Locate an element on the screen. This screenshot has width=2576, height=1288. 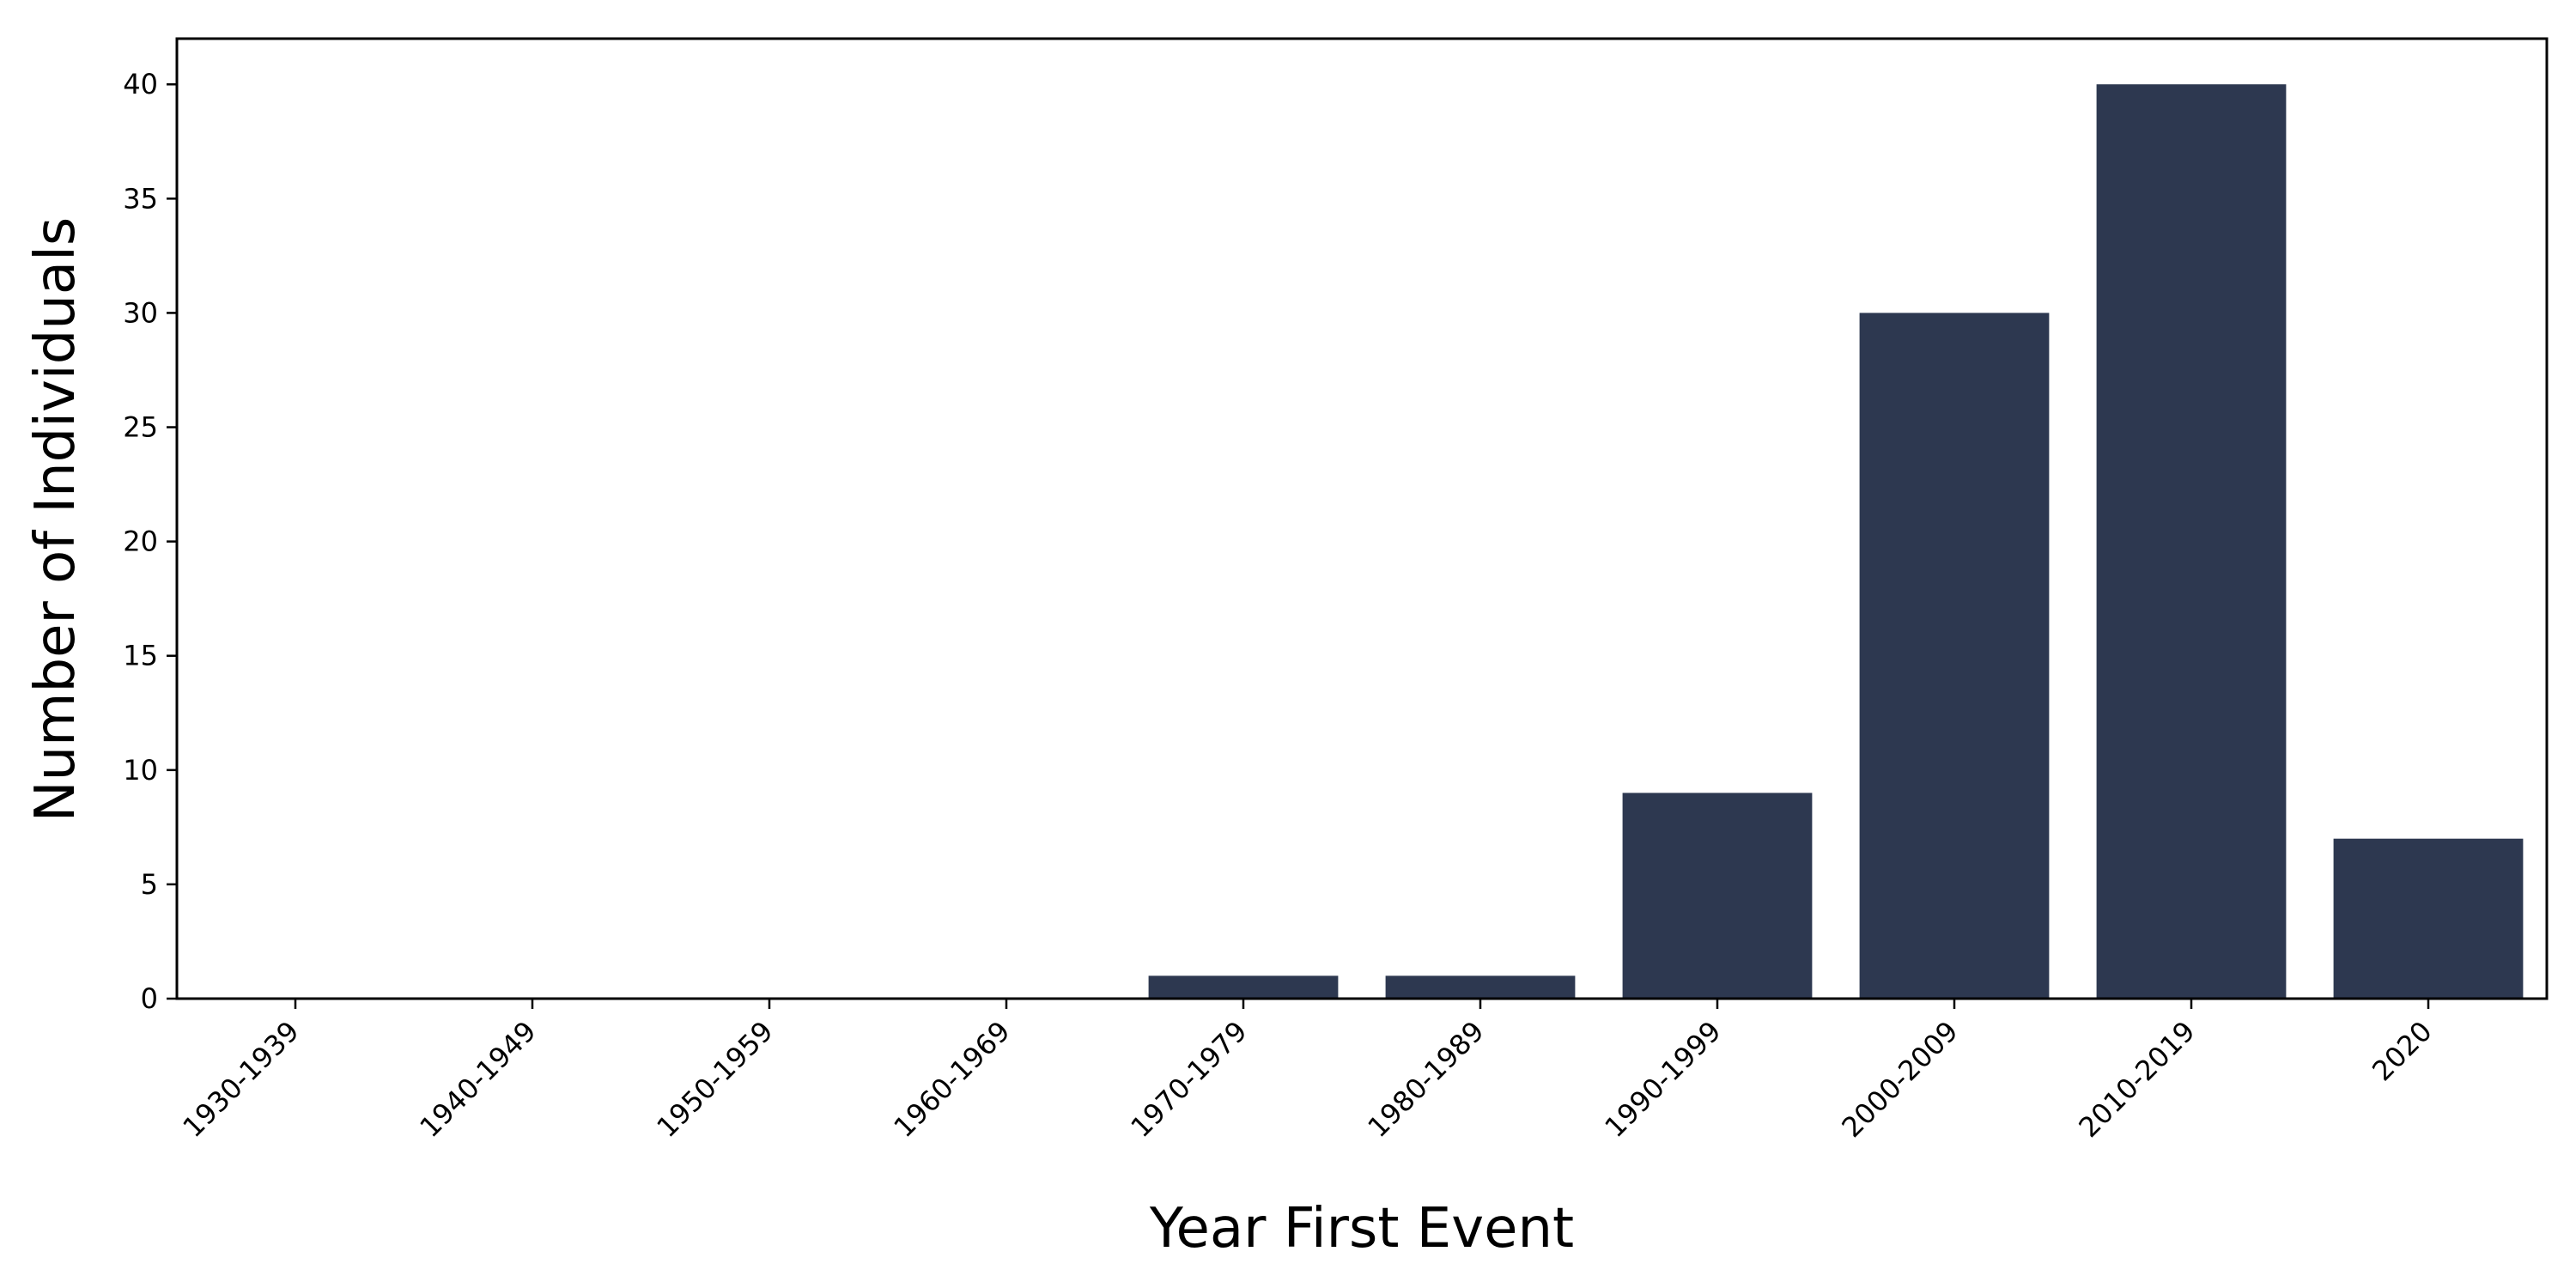
bar-2000-2009 is located at coordinates (1954, 656).